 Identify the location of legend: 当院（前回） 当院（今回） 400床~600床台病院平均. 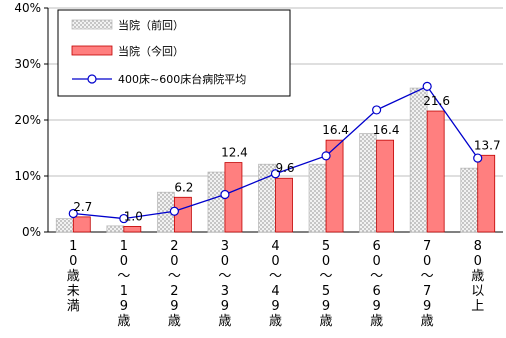
(174, 53).